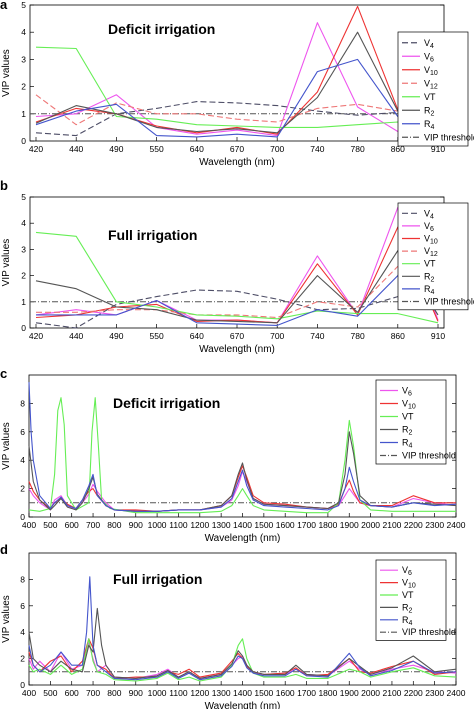  I want to click on y-tick-label: 6, so click(22, 432).